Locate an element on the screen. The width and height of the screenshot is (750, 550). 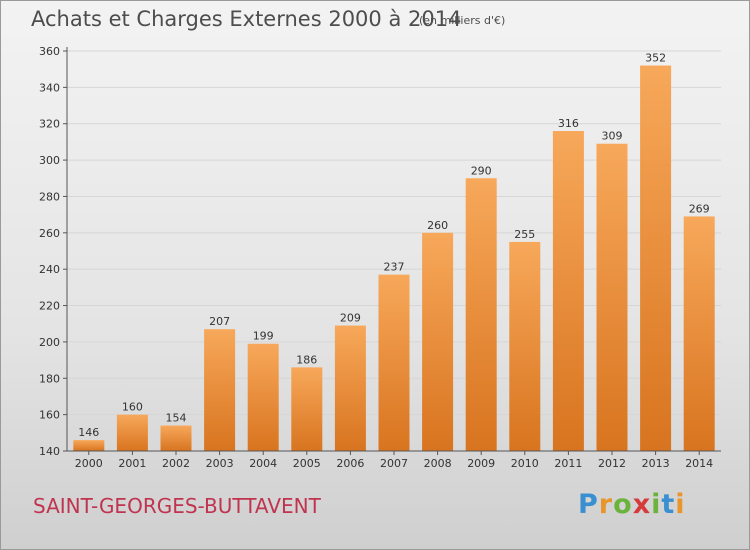
proxiti-logo: Proxiti is located at coordinates (632, 504).